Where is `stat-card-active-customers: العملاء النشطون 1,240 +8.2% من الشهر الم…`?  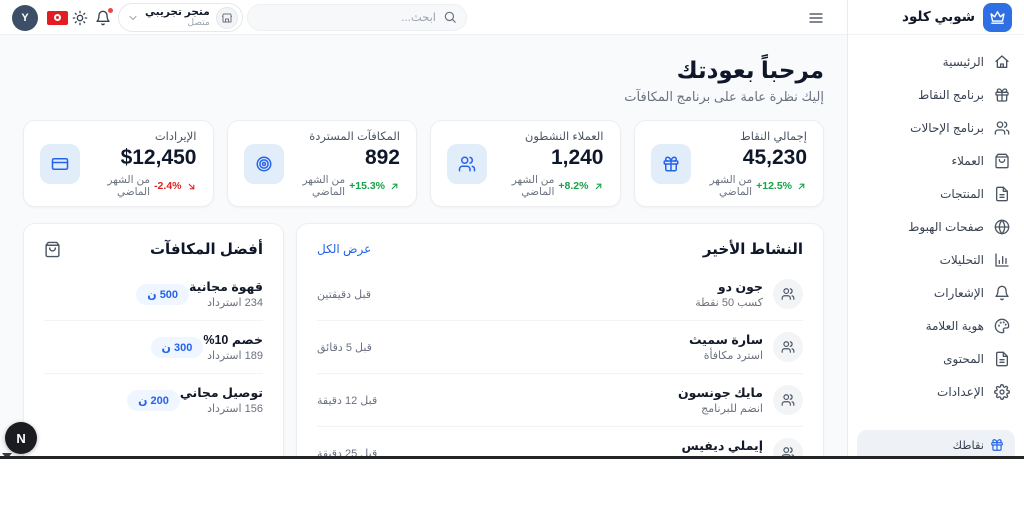 stat-card-active-customers: العملاء النشطون 1,240 +8.2% من الشهر الم… is located at coordinates (525, 163).